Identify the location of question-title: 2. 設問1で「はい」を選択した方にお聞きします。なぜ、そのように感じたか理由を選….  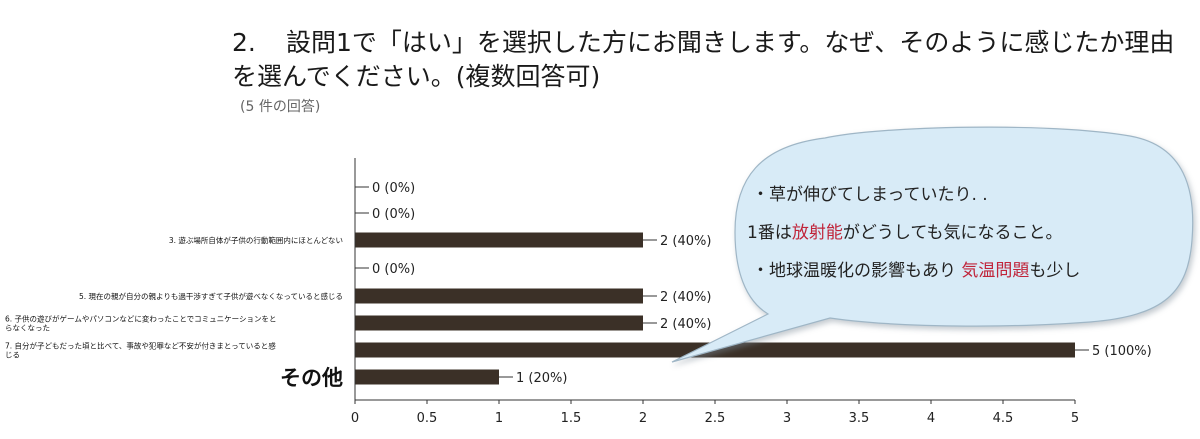
(712, 60).